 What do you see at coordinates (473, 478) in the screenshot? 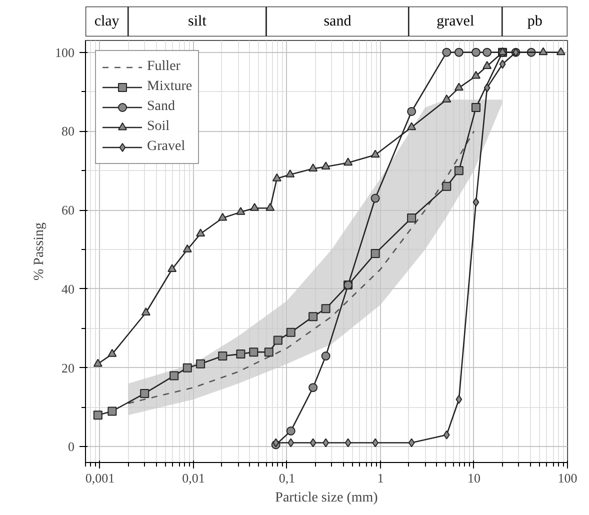
I see `x-tick-label: 10` at bounding box center [473, 478].